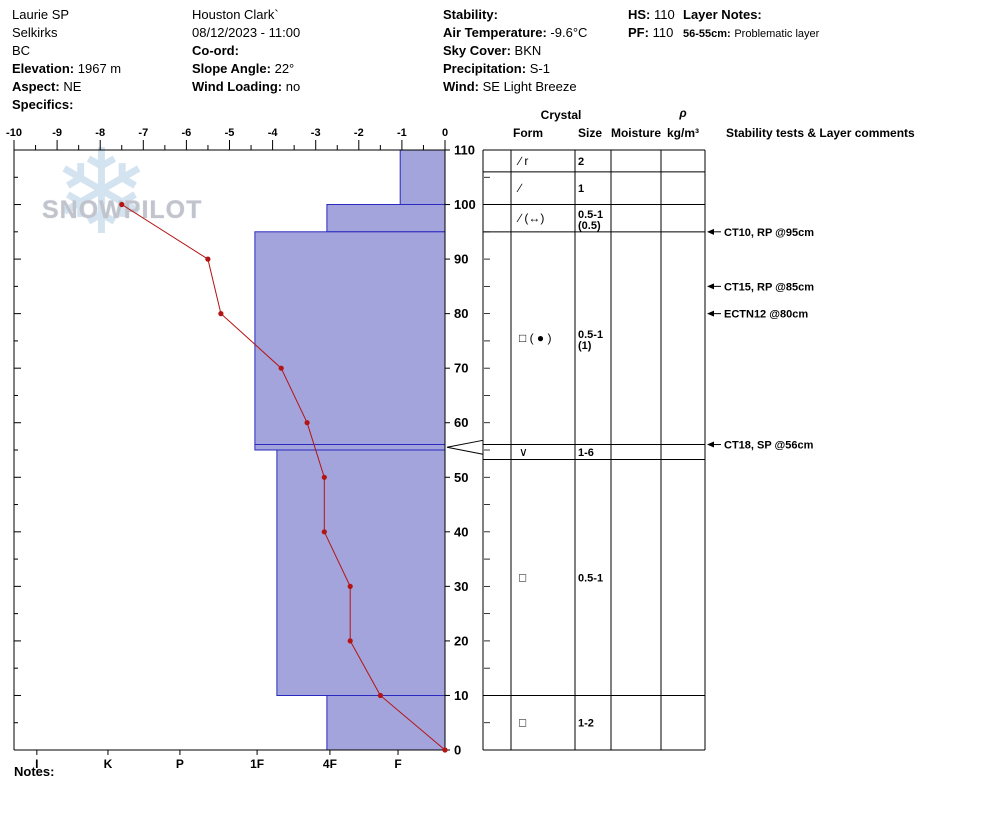 This screenshot has width=994, height=840. What do you see at coordinates (108, 764) in the screenshot?
I see `svg-text: K` at bounding box center [108, 764].